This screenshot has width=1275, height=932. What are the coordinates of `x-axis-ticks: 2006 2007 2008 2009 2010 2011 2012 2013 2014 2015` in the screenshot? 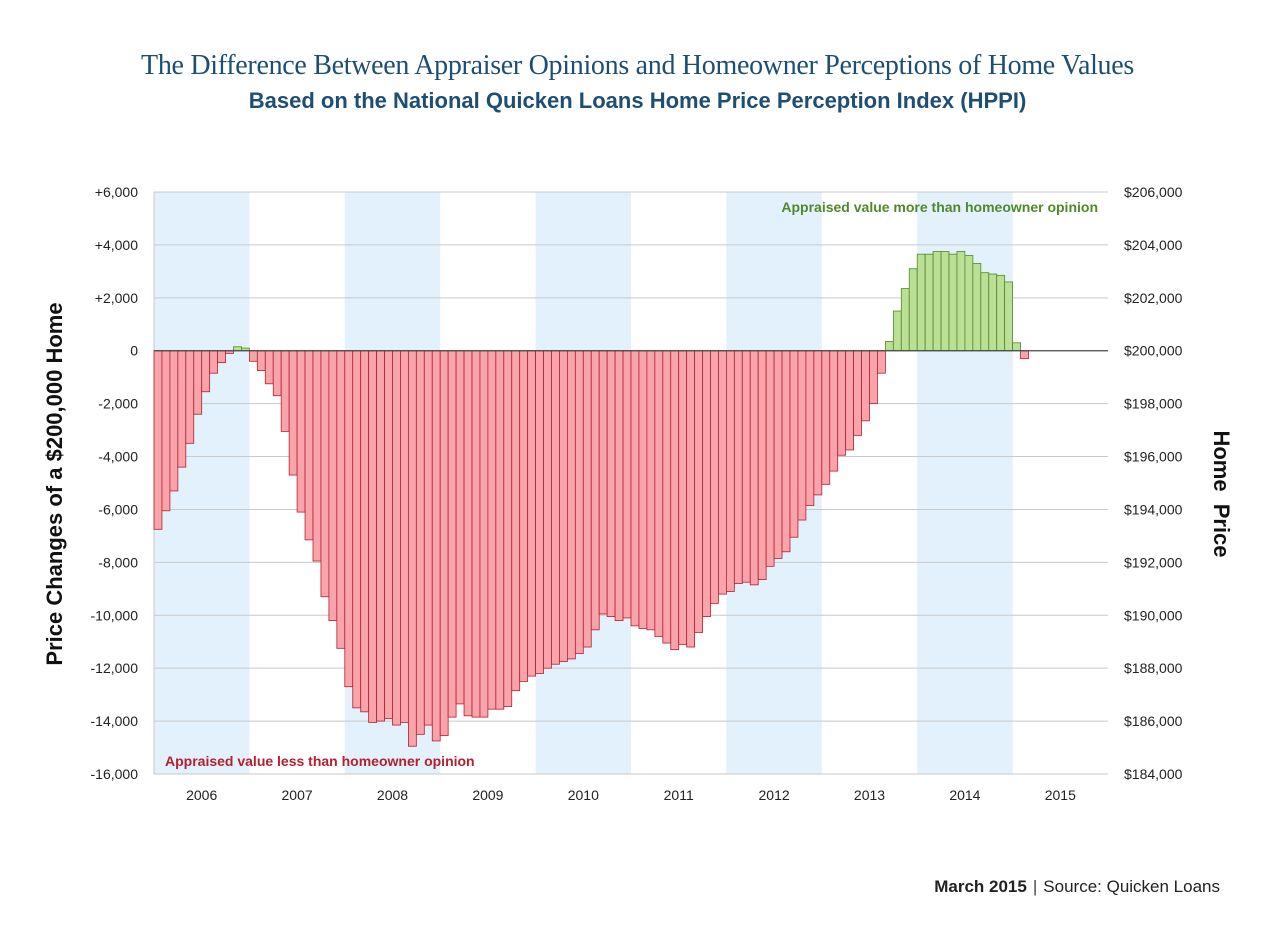 It's located at (631, 795).